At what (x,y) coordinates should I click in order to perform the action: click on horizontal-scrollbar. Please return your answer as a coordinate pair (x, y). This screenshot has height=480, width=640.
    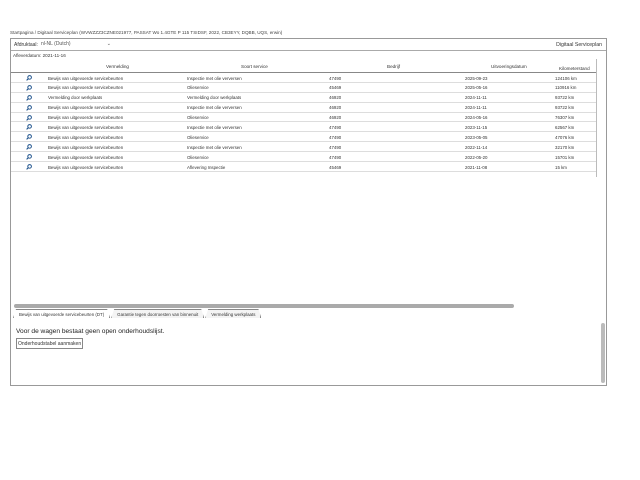
    Looking at the image, I should click on (264, 306).